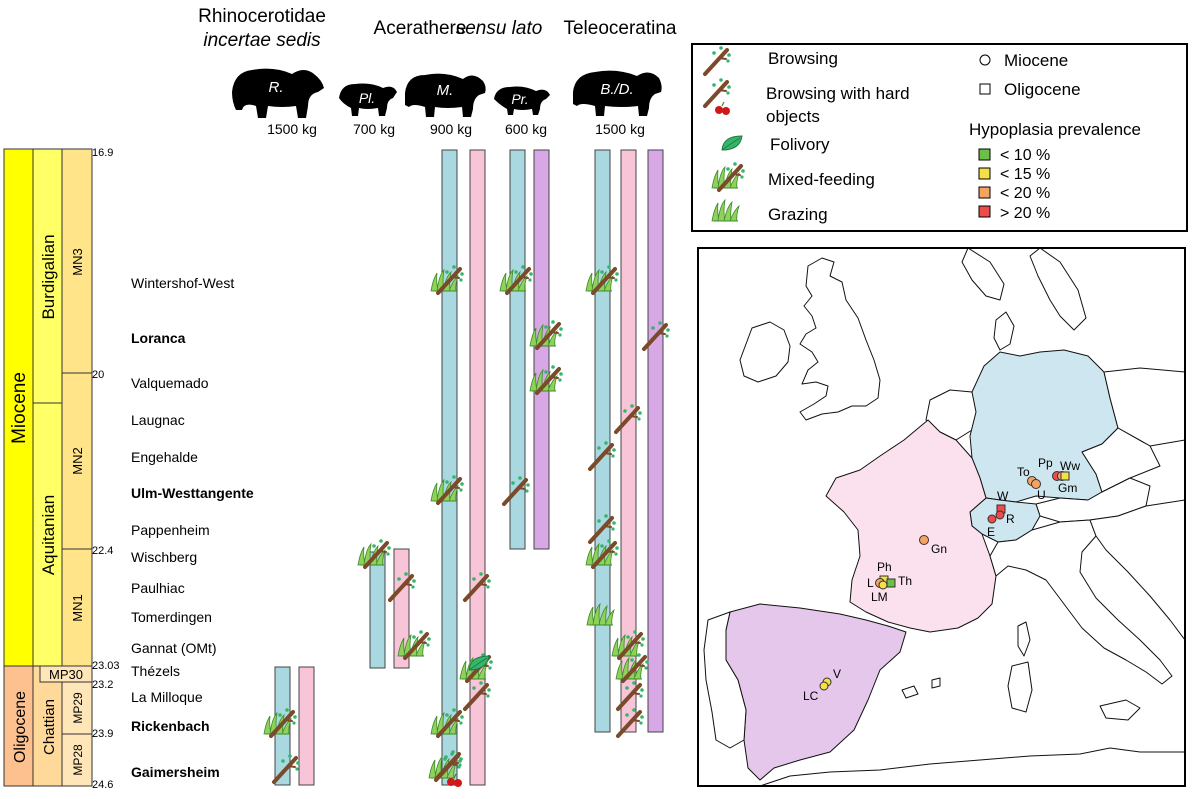  I want to click on zone-mp29-box, so click(77, 708).